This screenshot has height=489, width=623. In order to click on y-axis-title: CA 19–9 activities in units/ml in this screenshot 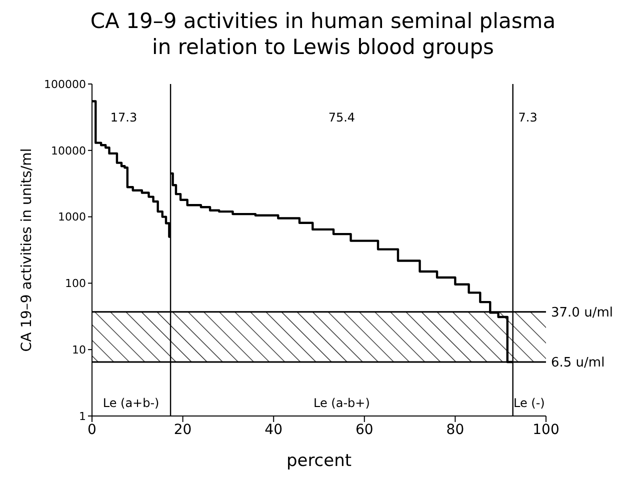, I will do `click(26, 250)`.